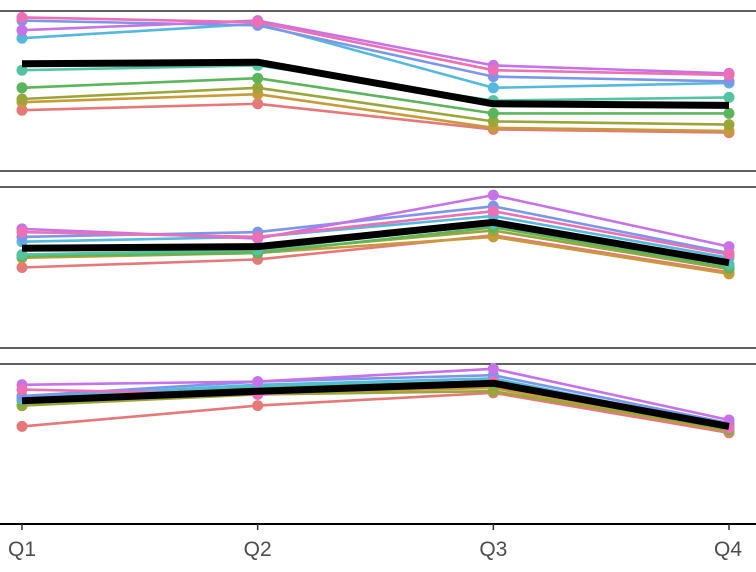 The height and width of the screenshot is (572, 756). I want to click on x-axis: Q1 Q2 Q3 Q4, so click(378, 542).